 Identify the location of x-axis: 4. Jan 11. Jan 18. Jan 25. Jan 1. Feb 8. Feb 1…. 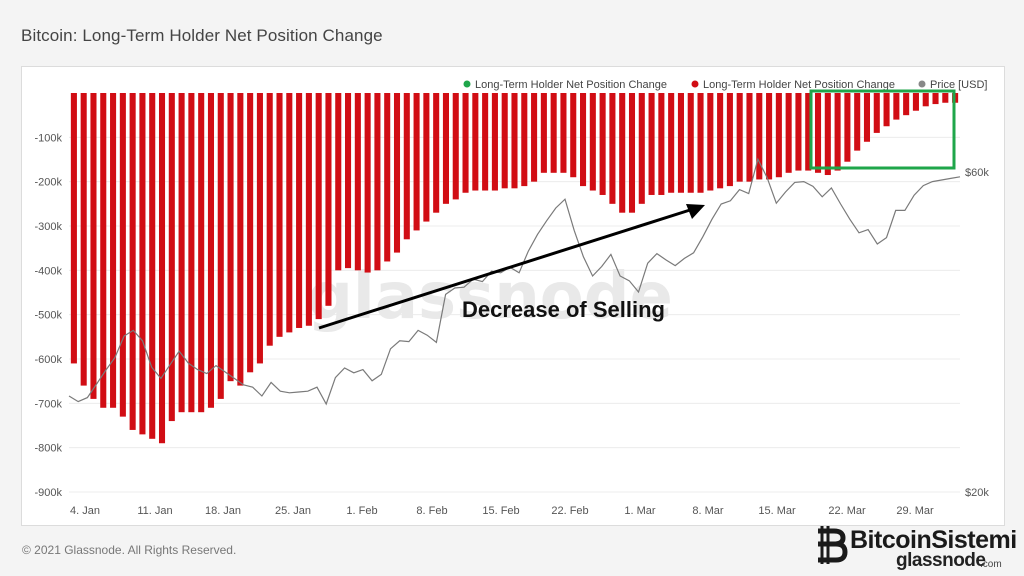
(502, 511).